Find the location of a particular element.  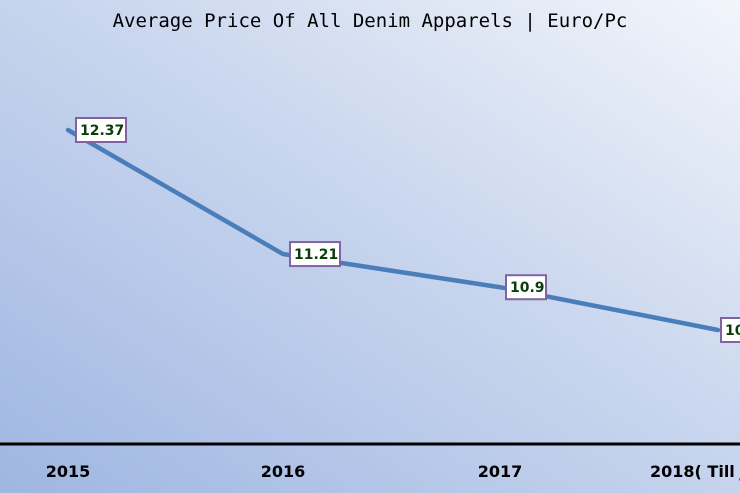

data-label-text: 11.21 is located at coordinates (316, 255).